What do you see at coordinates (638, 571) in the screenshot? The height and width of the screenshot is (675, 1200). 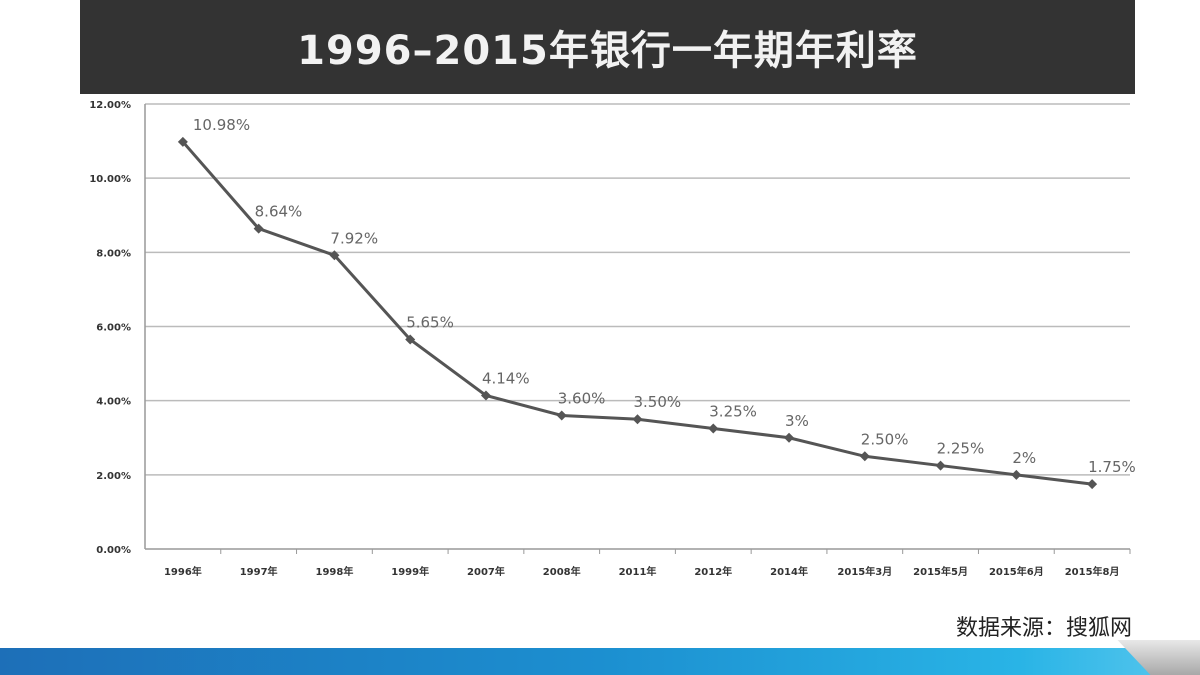 I see `x-tick-label: 2011年` at bounding box center [638, 571].